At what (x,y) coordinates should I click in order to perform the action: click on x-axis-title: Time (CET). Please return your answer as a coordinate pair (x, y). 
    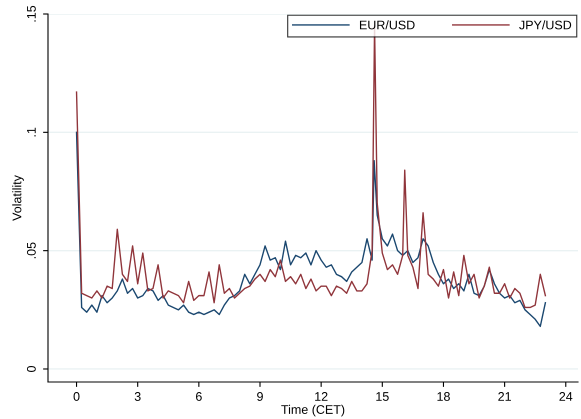
    Looking at the image, I should click on (312, 410).